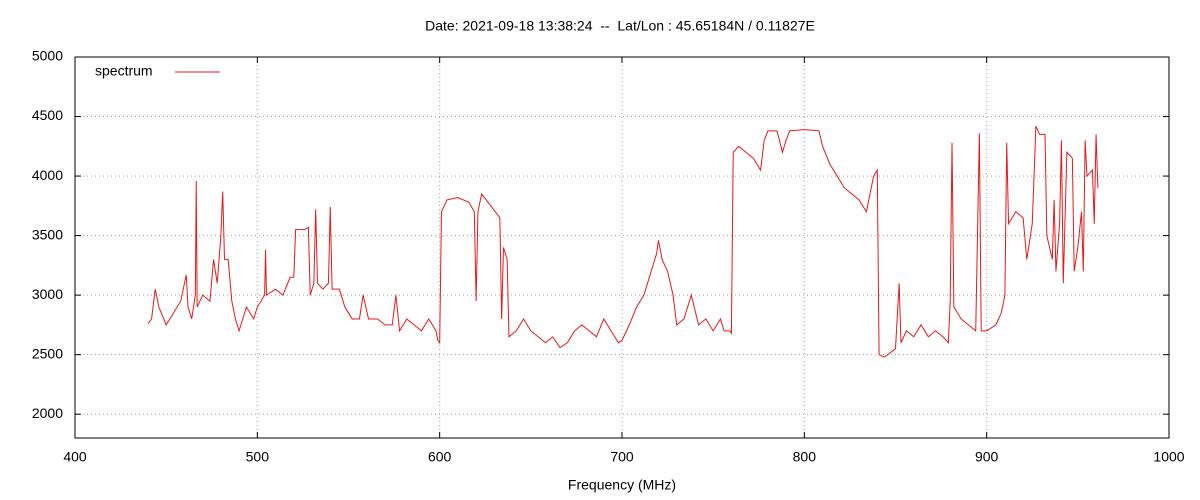 Image resolution: width=1200 pixels, height=500 pixels. Describe the element at coordinates (47, 234) in the screenshot. I see `y-tick-label: 3500` at that location.